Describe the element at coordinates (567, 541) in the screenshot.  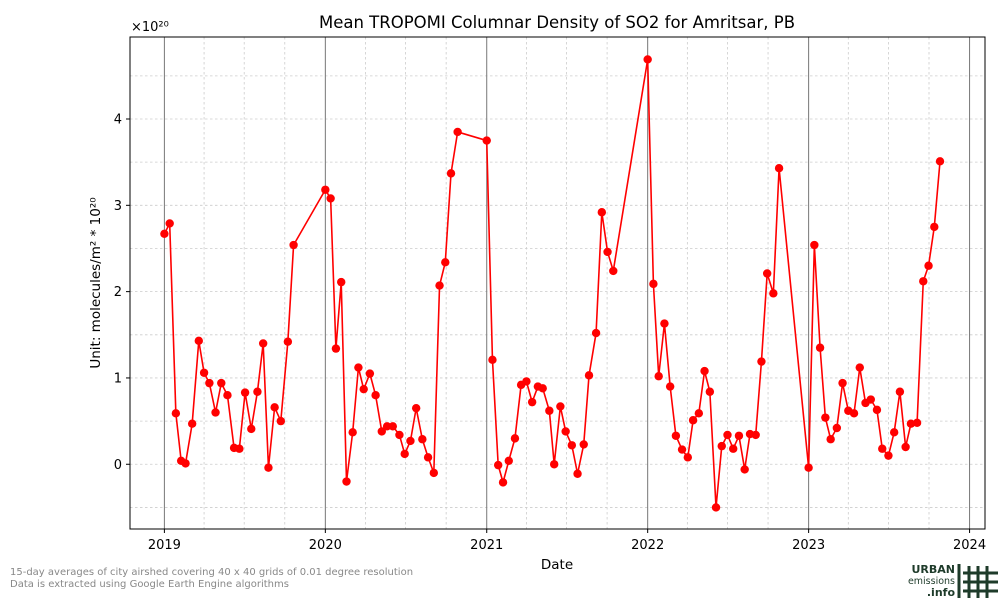
I see `x-axis-ticks: 2019 2020 2021 2022 2023 2024` at that location.